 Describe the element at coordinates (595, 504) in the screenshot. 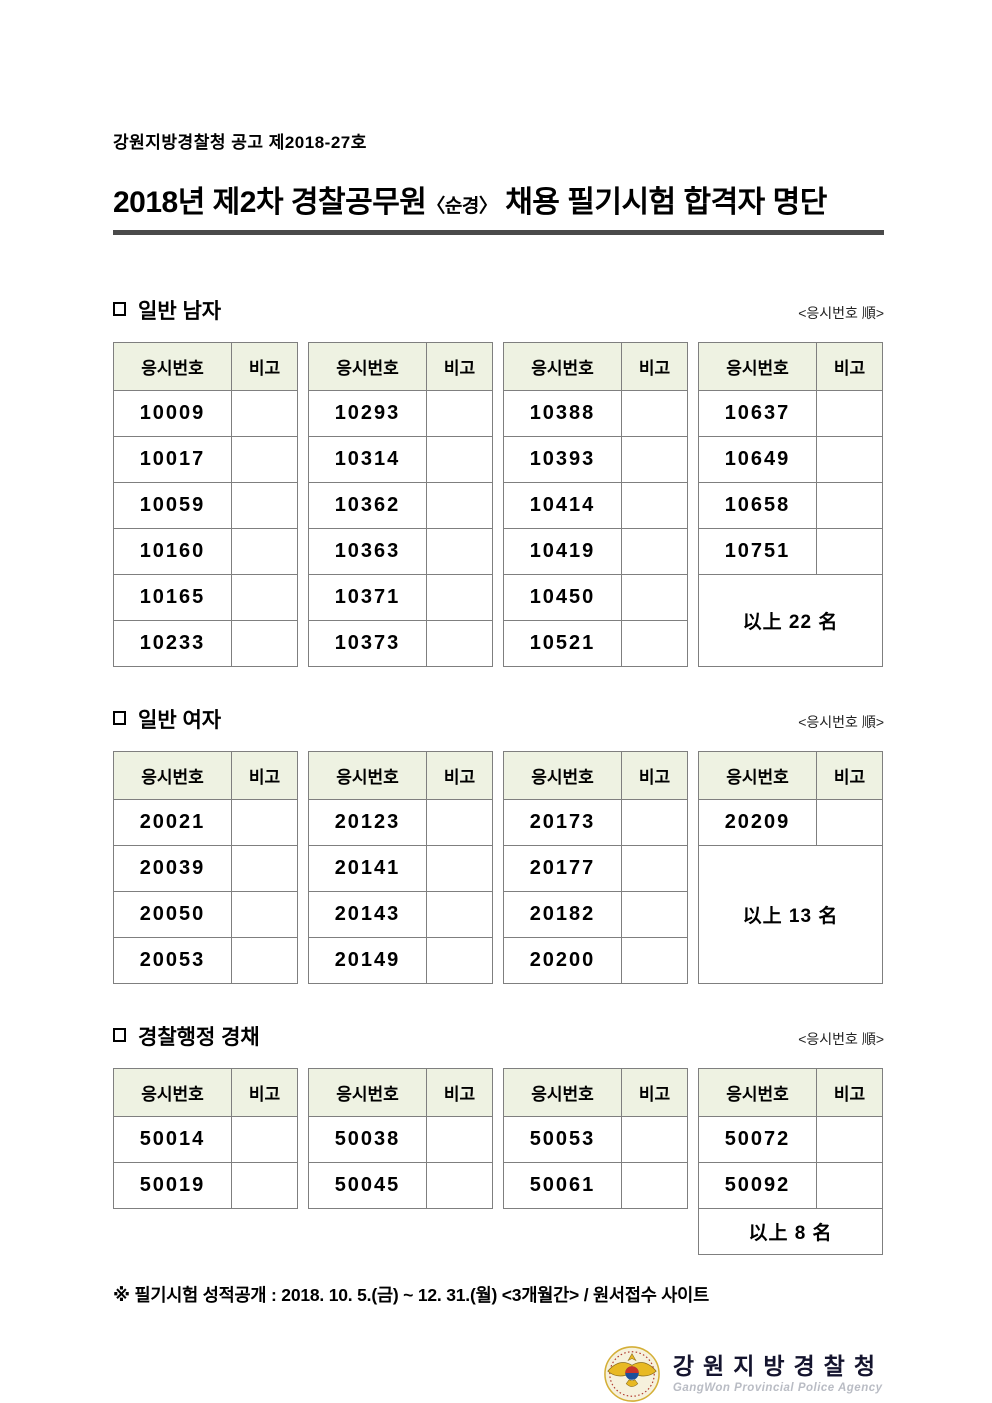

I see `pass-list-table-3: 응시번호 비고 10388 10393 10414 10419 10450 10521` at that location.